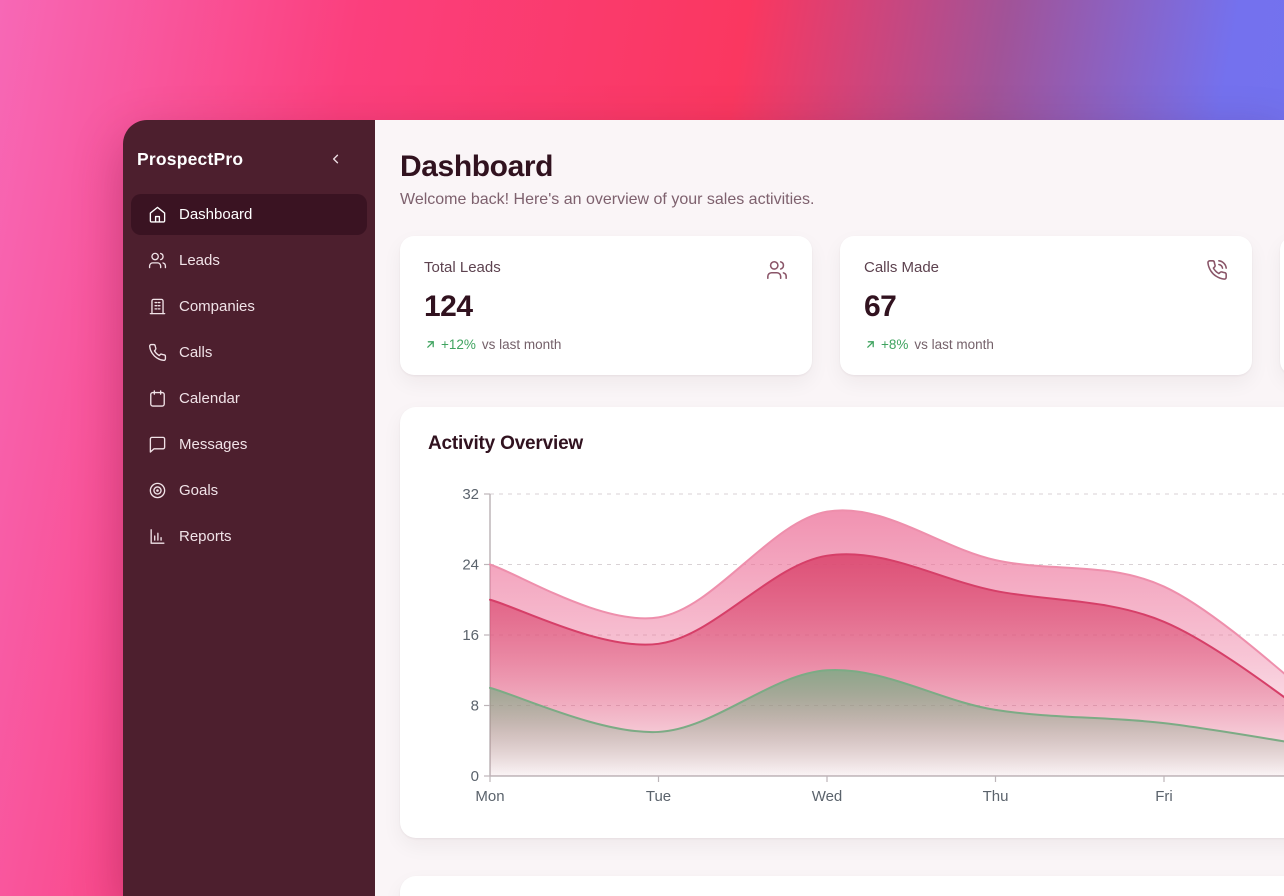 The image size is (1284, 896). What do you see at coordinates (205, 536) in the screenshot?
I see `sidebar-item-label: Reports` at bounding box center [205, 536].